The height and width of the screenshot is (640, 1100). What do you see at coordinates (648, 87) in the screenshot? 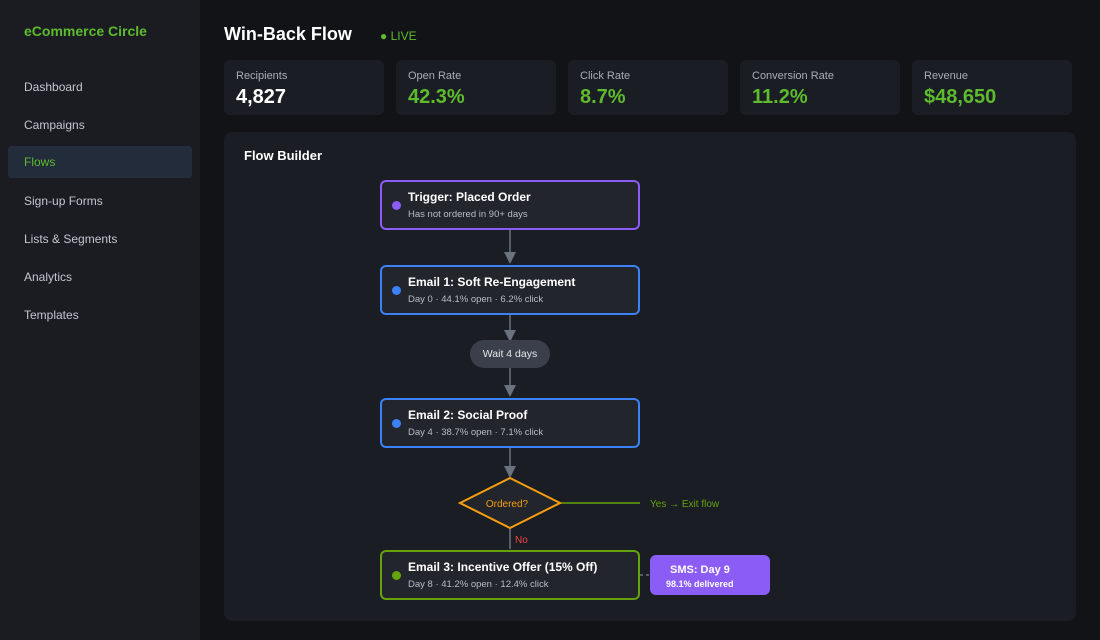
I see `stat-card: Click Rate 8.7%` at bounding box center [648, 87].